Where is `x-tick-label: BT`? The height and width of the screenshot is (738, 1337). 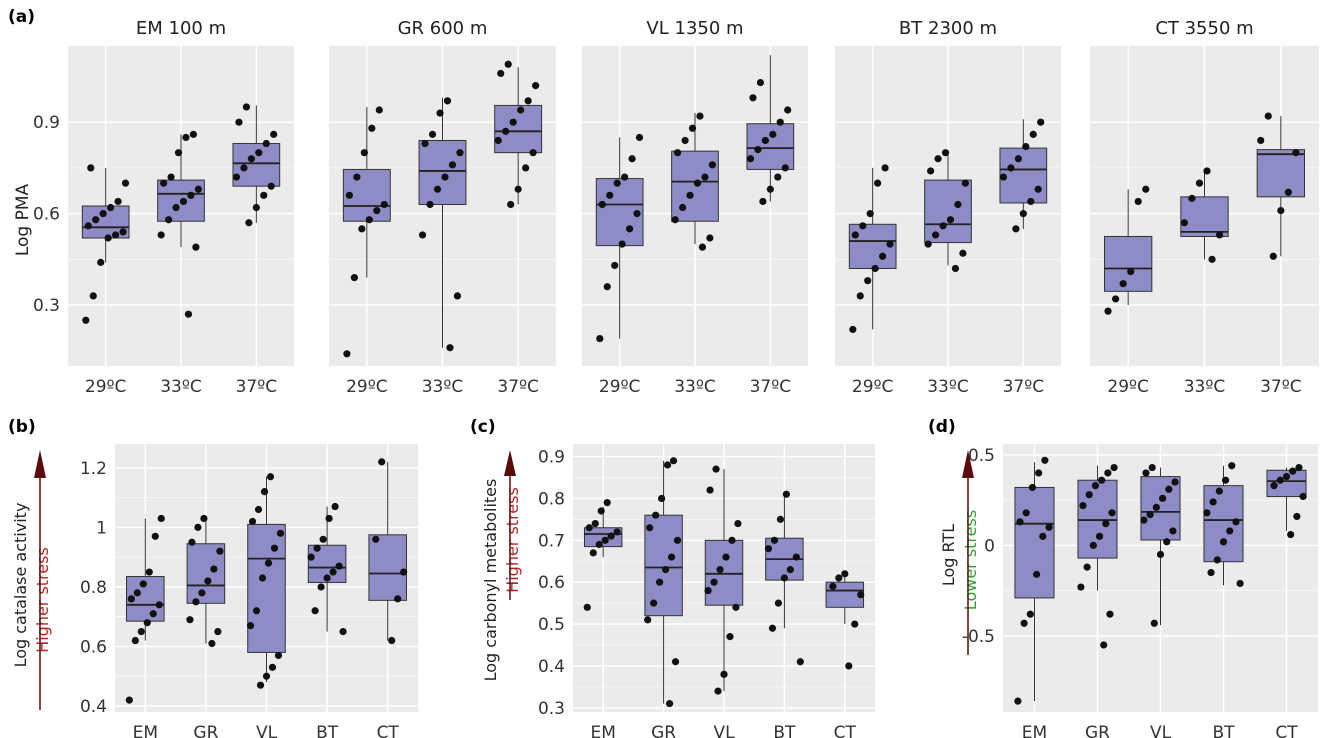
x-tick-label: BT is located at coordinates (1223, 730).